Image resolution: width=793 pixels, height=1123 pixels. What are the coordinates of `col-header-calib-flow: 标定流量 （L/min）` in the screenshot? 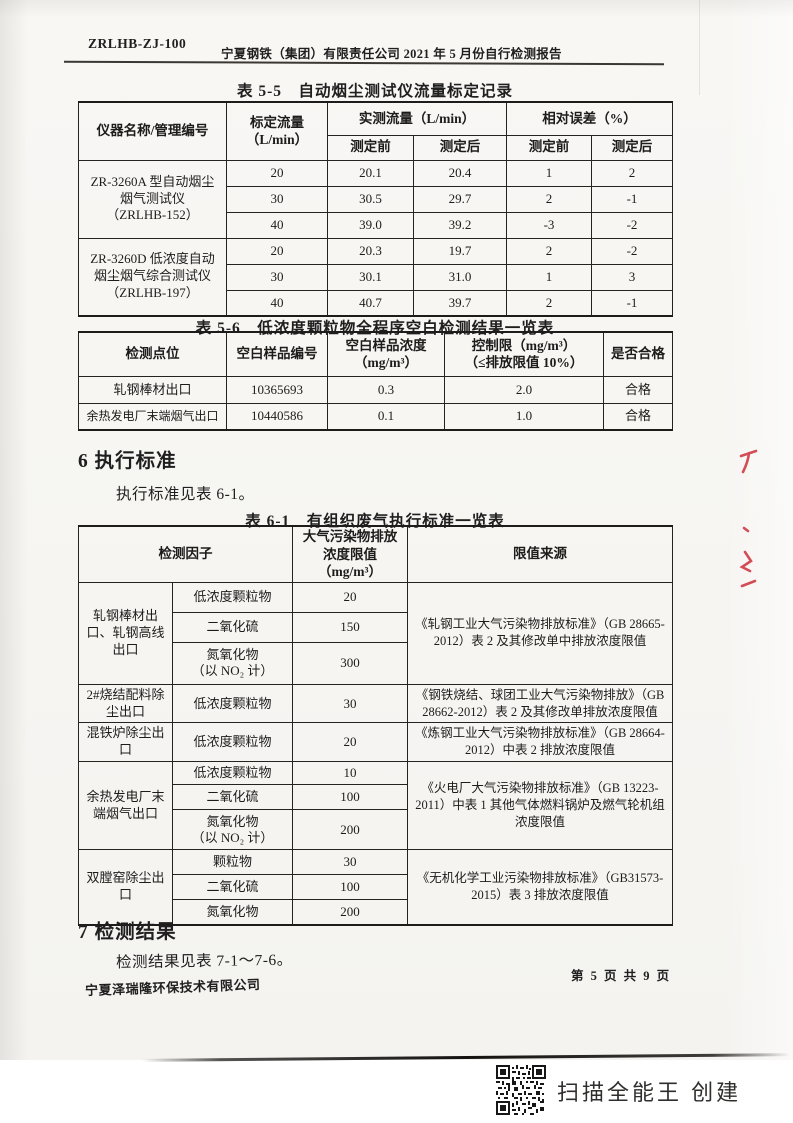 It's located at (277, 131).